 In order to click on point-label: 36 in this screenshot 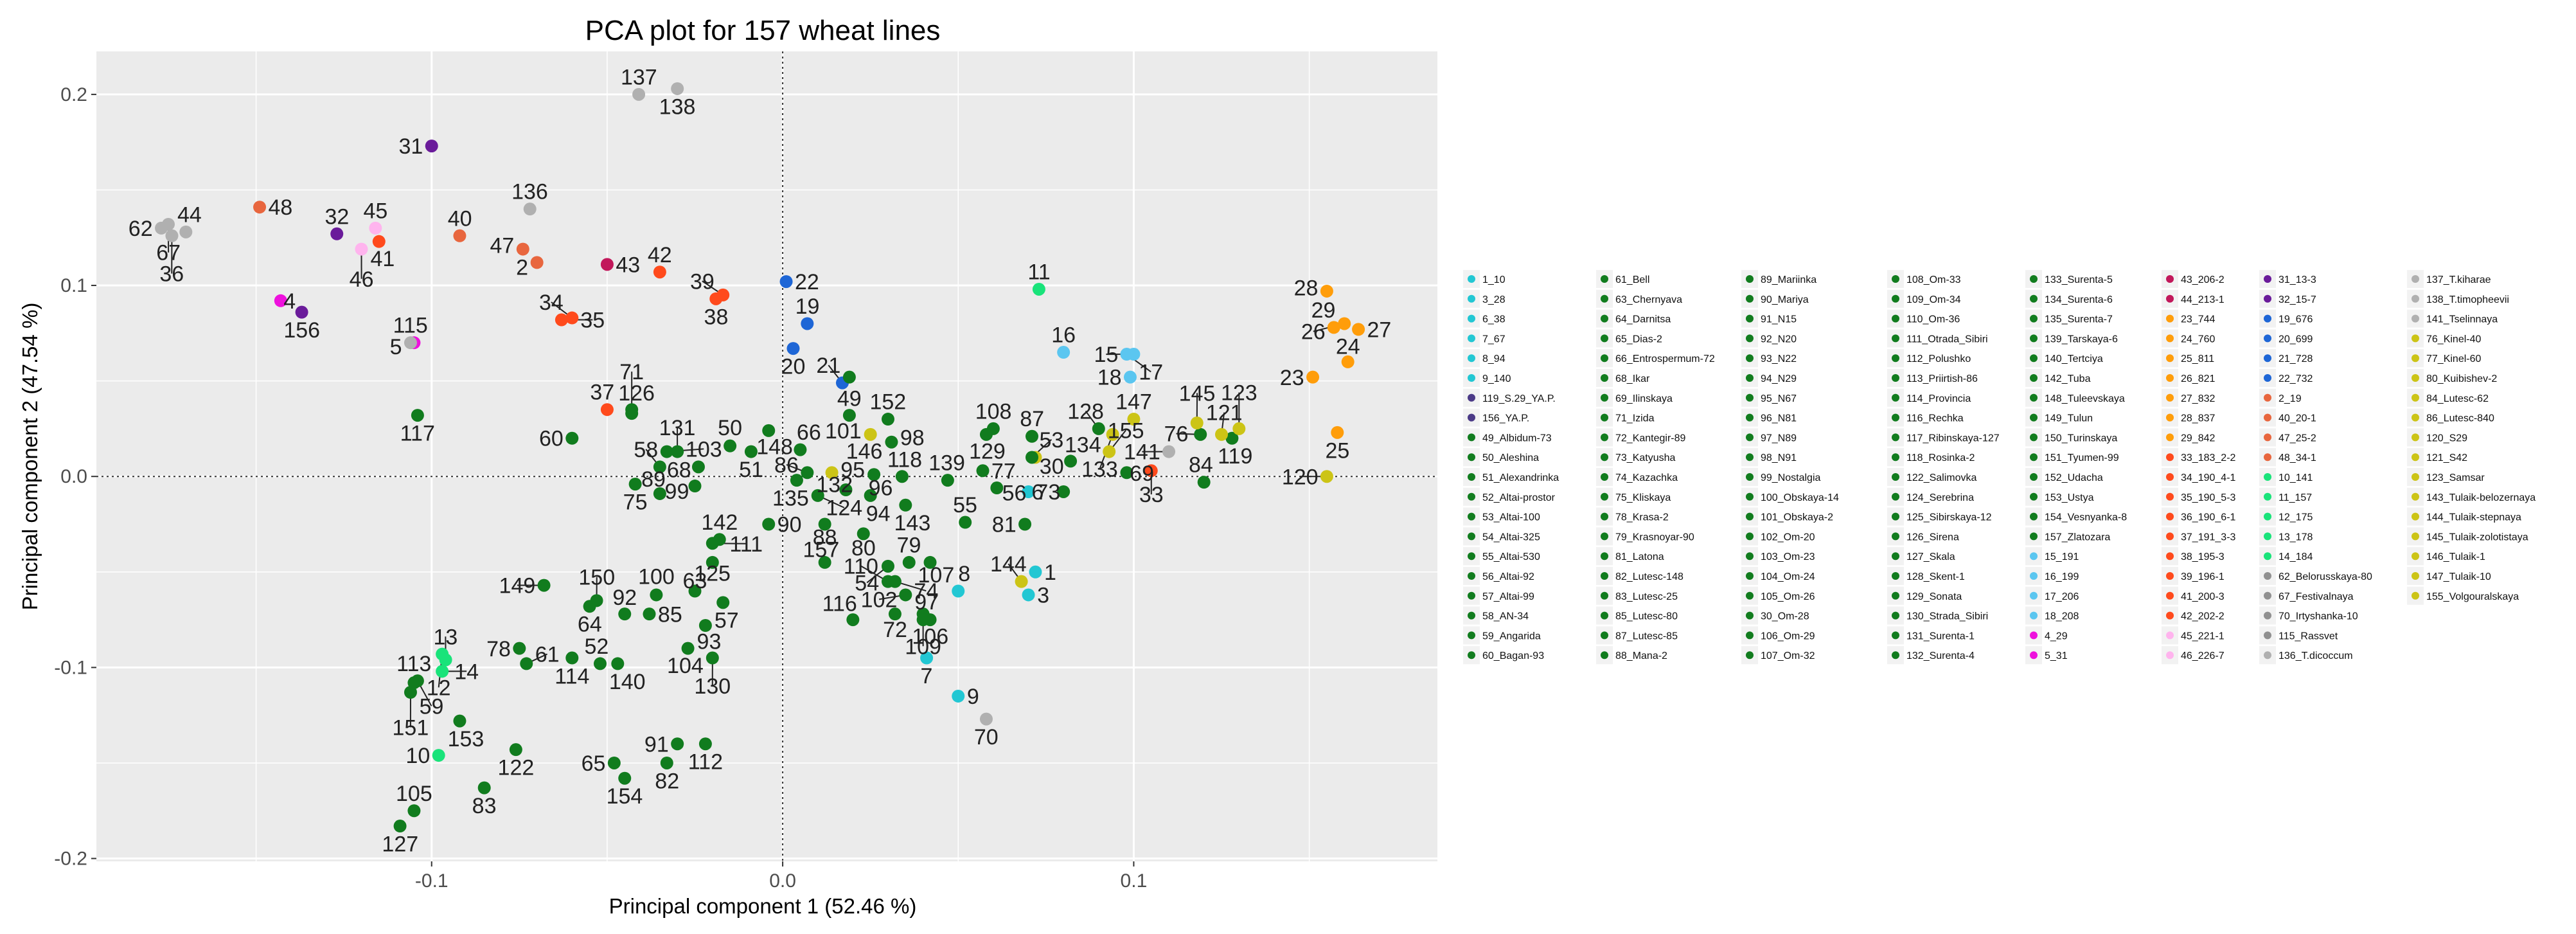, I will do `click(172, 274)`.